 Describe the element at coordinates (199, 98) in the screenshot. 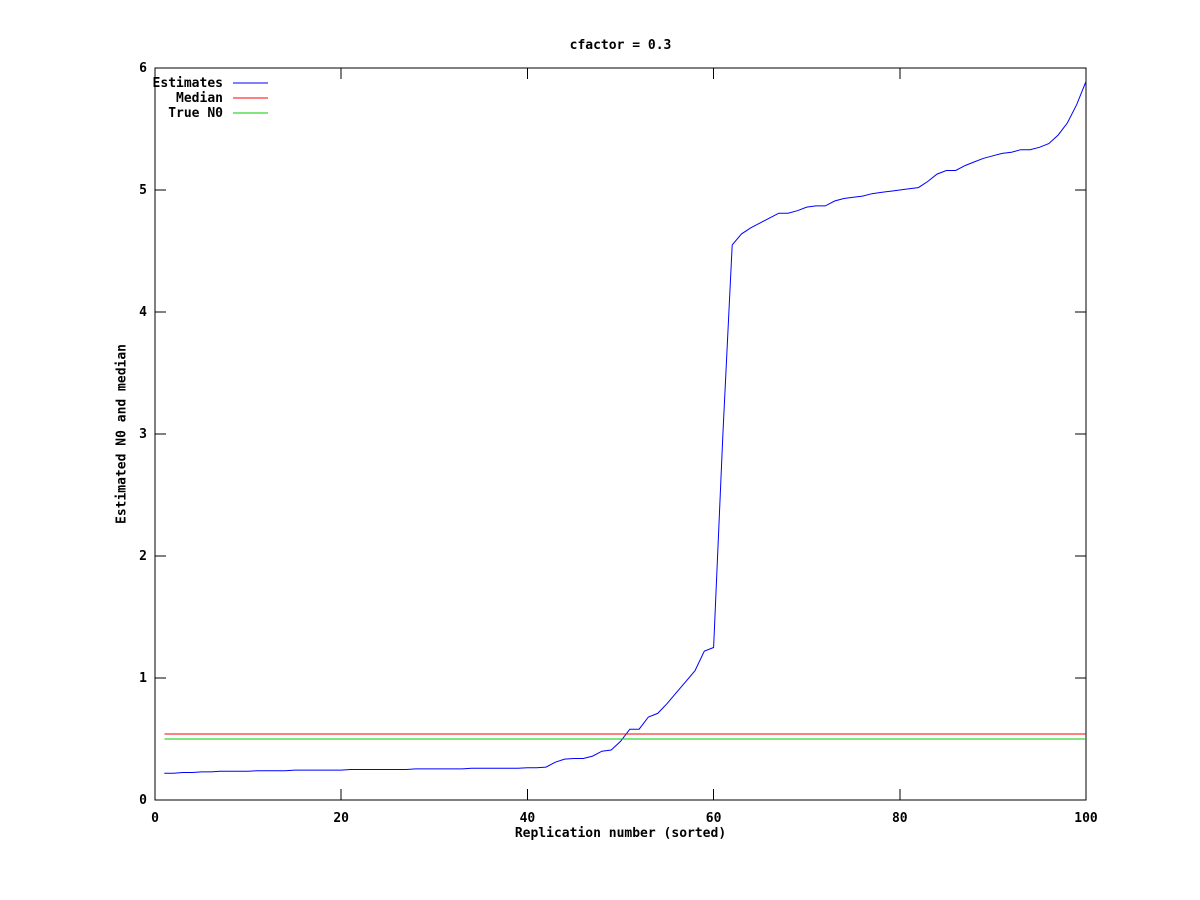

I see `legend-label: Median` at that location.